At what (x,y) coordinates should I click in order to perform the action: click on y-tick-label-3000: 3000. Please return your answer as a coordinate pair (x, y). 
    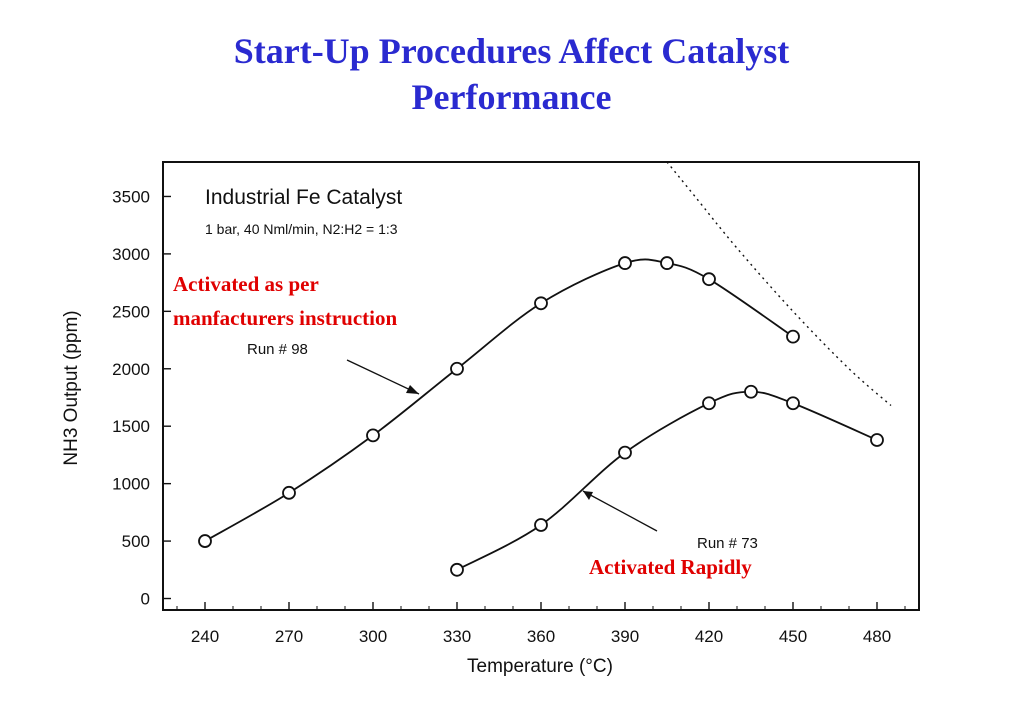
    Looking at the image, I should click on (131, 254).